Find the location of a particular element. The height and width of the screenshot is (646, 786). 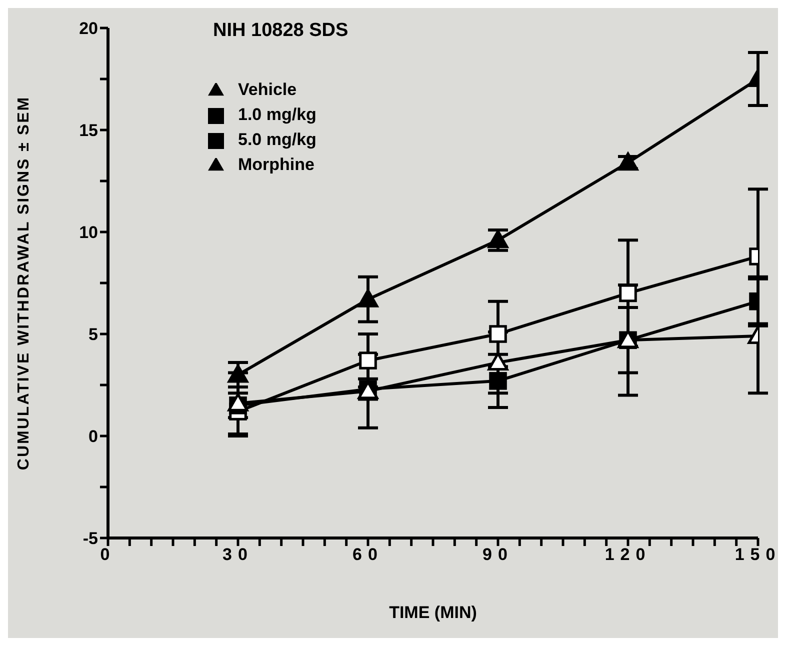

x-axis-title: TIME (MIN) is located at coordinates (433, 612).